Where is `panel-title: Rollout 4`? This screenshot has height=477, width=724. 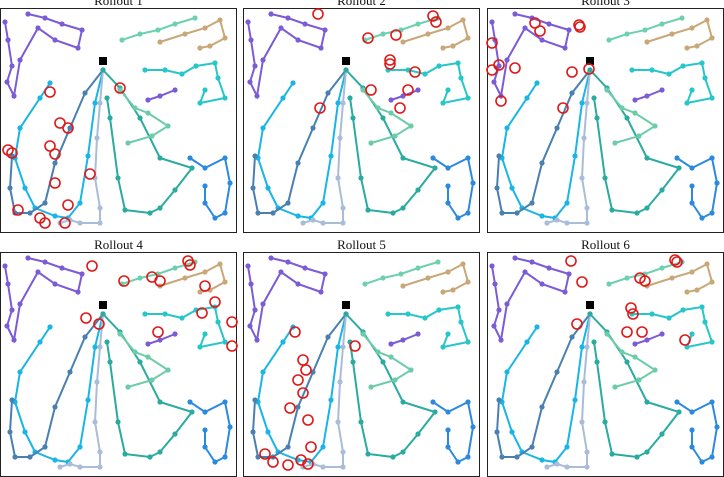
panel-title: Rollout 4 is located at coordinates (118, 244).